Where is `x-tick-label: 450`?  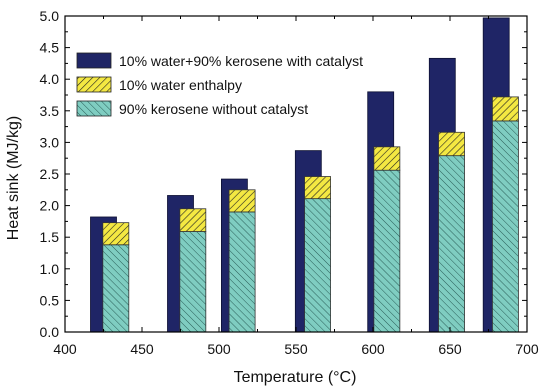 x-tick-label: 450 is located at coordinates (142, 349).